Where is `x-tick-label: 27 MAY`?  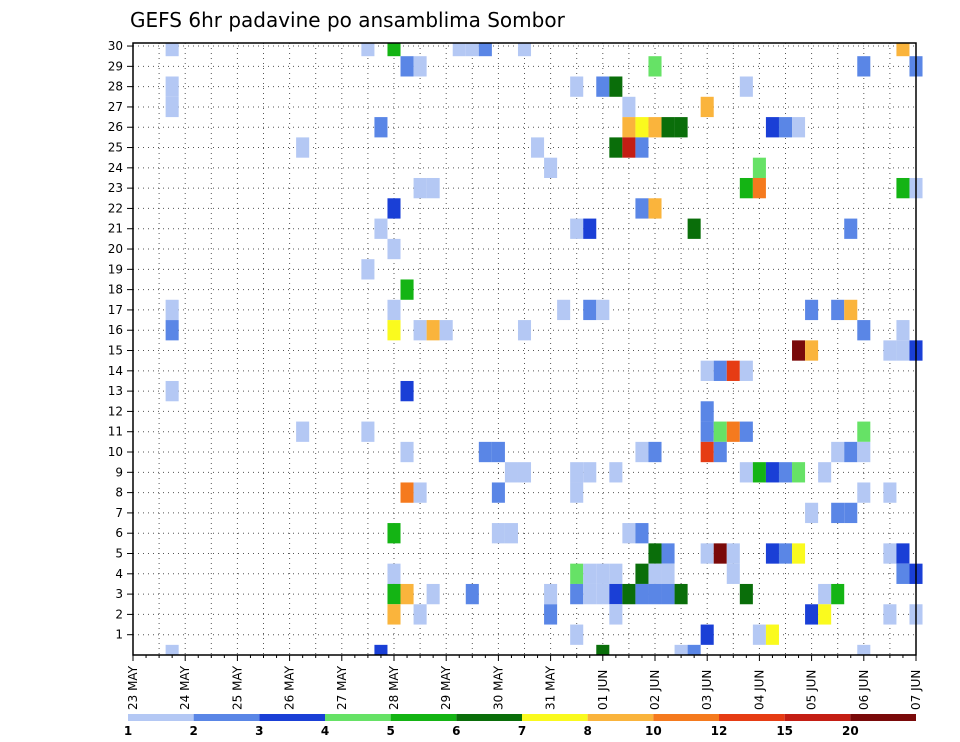 x-tick-label: 27 MAY is located at coordinates (342, 687).